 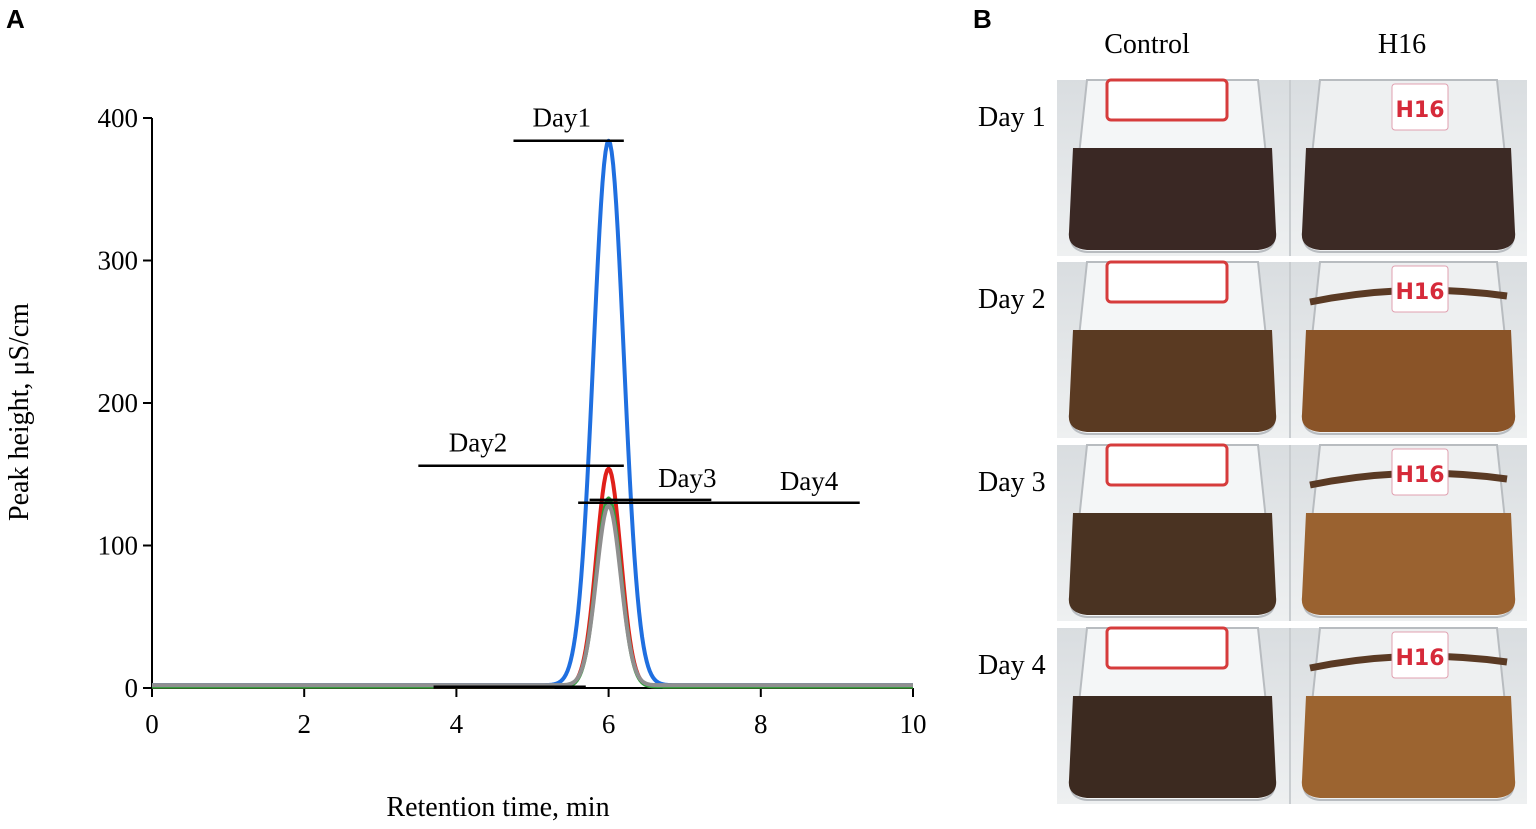 I want to click on photo-row: Day 4 H16, so click(x=1252, y=715).